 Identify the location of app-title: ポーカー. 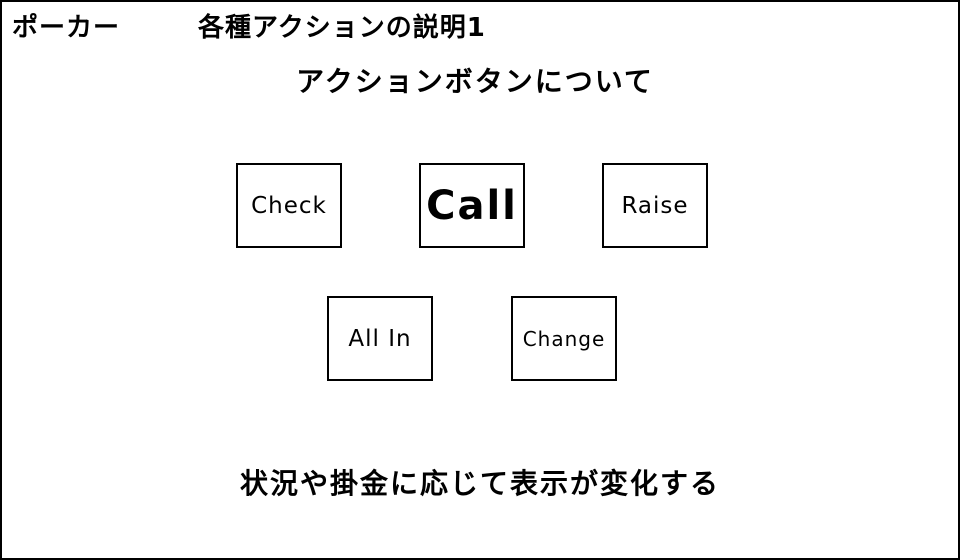
(66, 28).